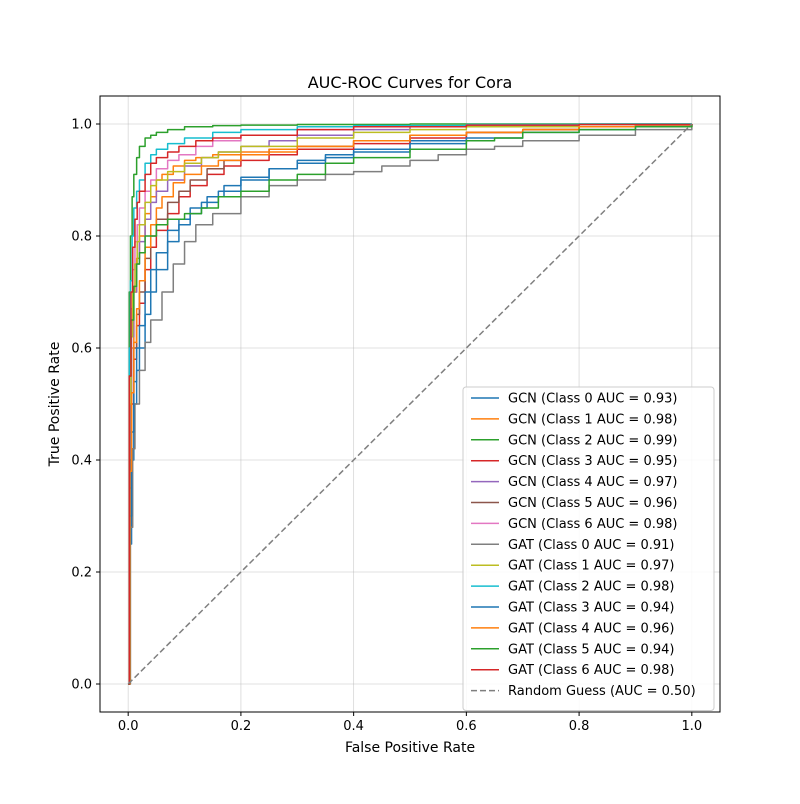 This screenshot has height=804, width=800. Describe the element at coordinates (591, 649) in the screenshot. I see `legend-label: GAT (Class 5 AUC = 0.94)` at that location.